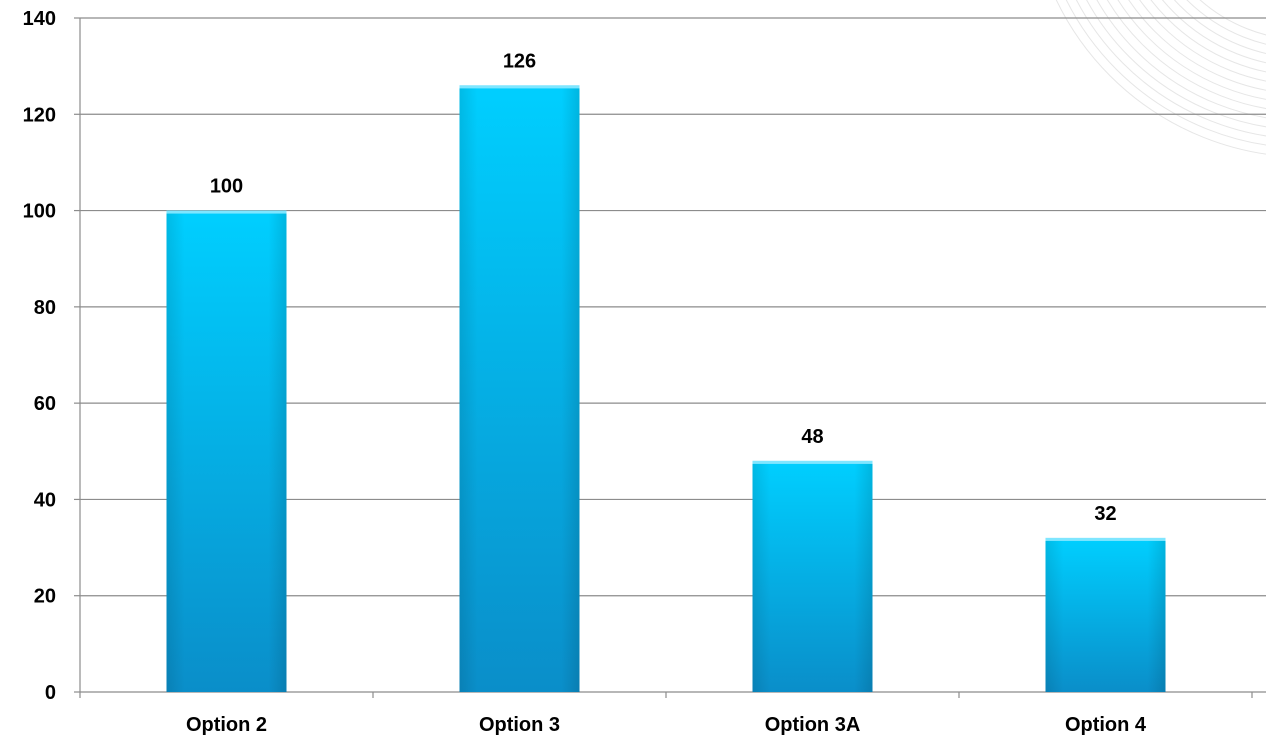 This screenshot has height=739, width=1266. I want to click on y-tick-label: 0, so click(50, 693).